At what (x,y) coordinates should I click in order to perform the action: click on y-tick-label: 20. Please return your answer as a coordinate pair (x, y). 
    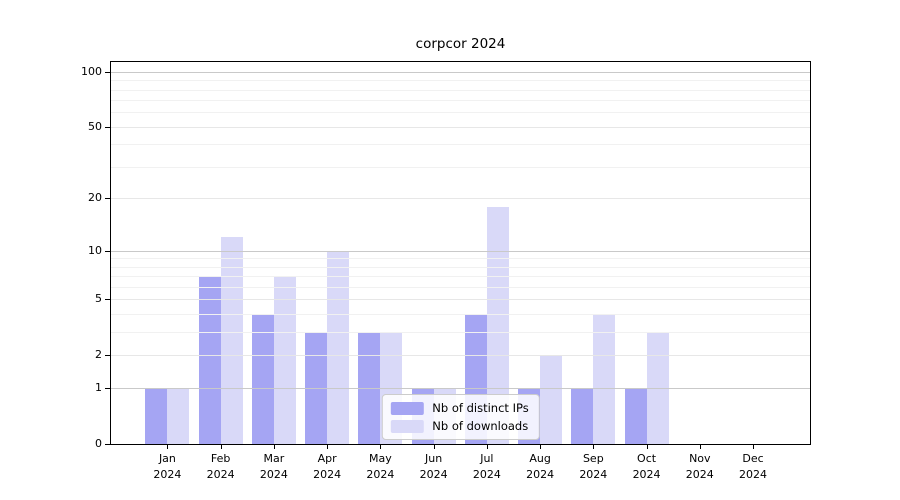
    Looking at the image, I should click on (95, 198).